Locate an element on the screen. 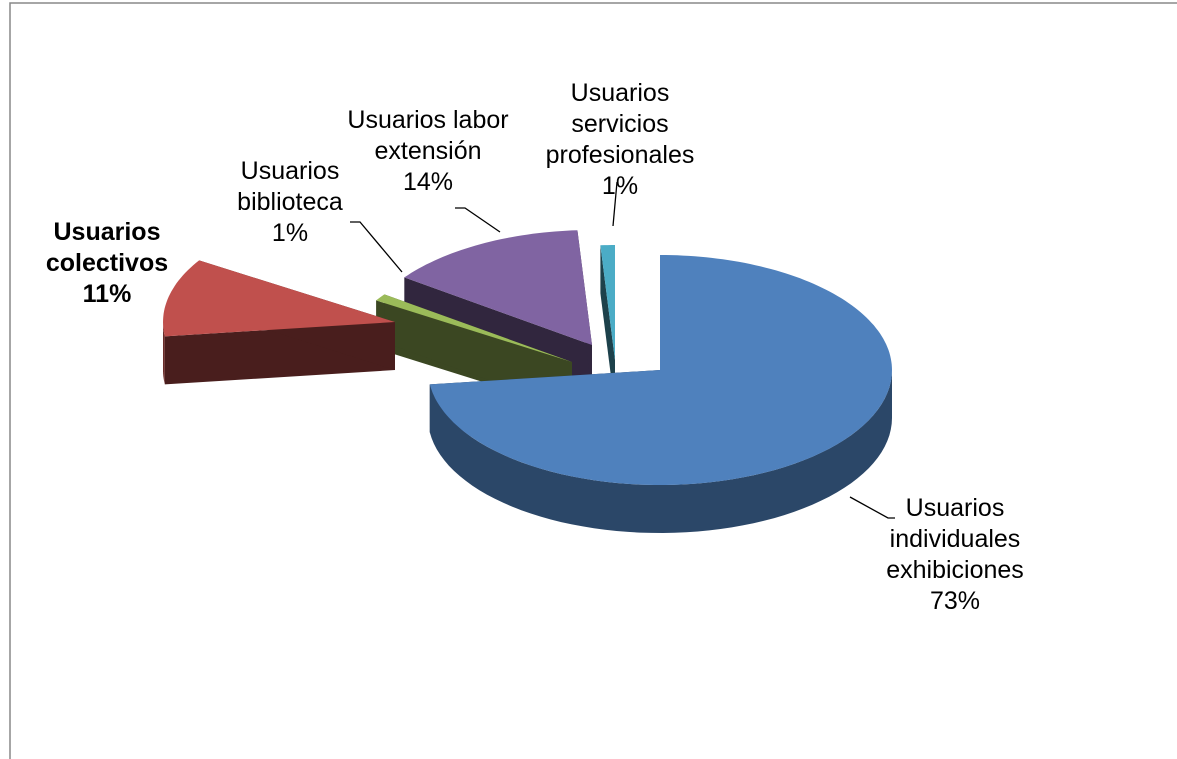 The width and height of the screenshot is (1177, 759). slice-label: Usuarios individuales exhibiciones 73% is located at coordinates (955, 555).